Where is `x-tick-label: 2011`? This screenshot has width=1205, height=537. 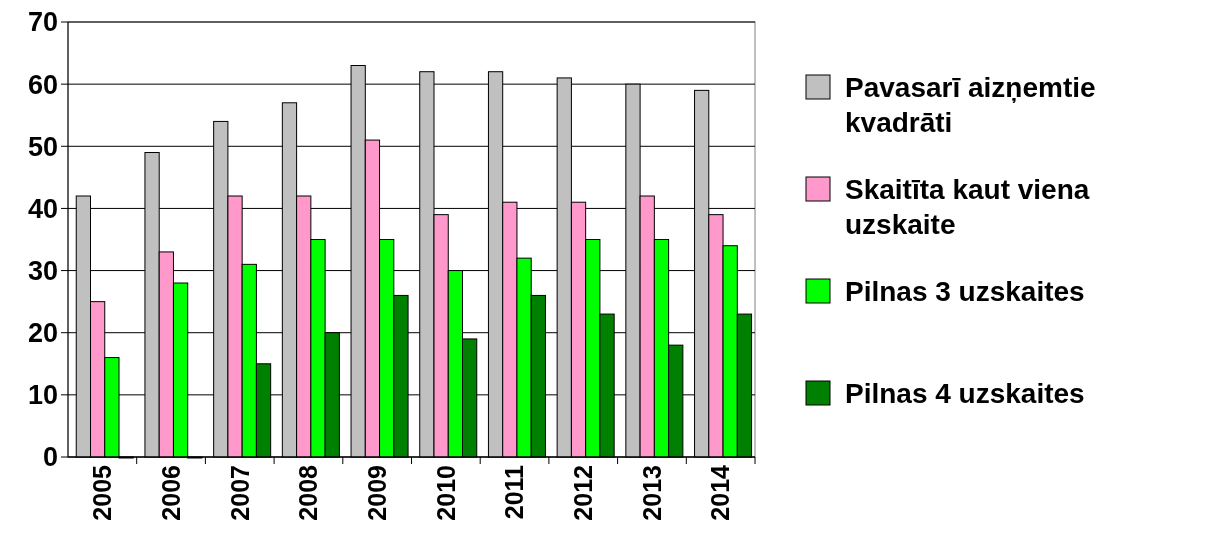 x-tick-label: 2011 is located at coordinates (514, 492).